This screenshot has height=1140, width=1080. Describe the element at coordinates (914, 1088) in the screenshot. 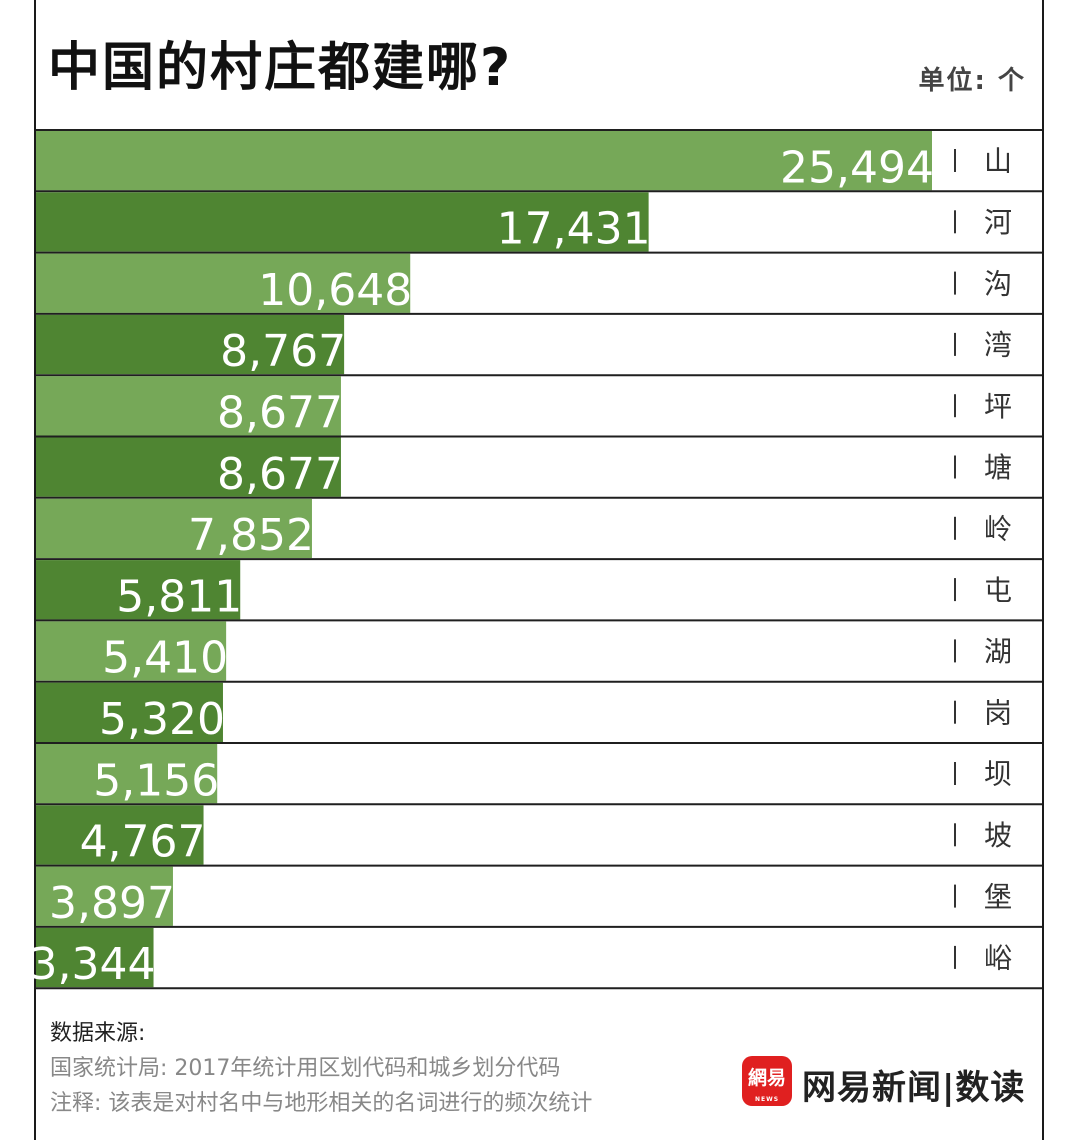

I see `brand-name: 网易新闻|数读` at that location.